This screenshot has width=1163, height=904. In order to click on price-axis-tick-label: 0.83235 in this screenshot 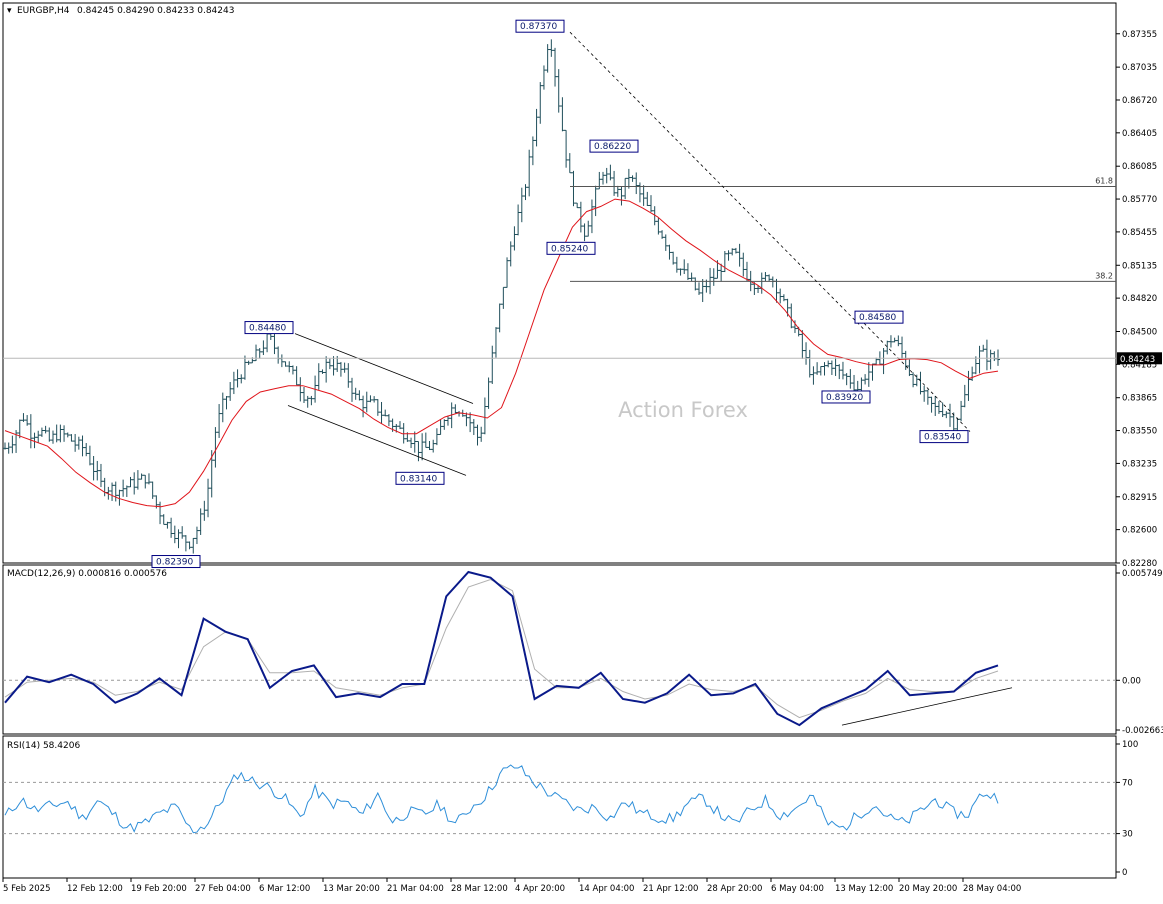, I will do `click(1139, 464)`.